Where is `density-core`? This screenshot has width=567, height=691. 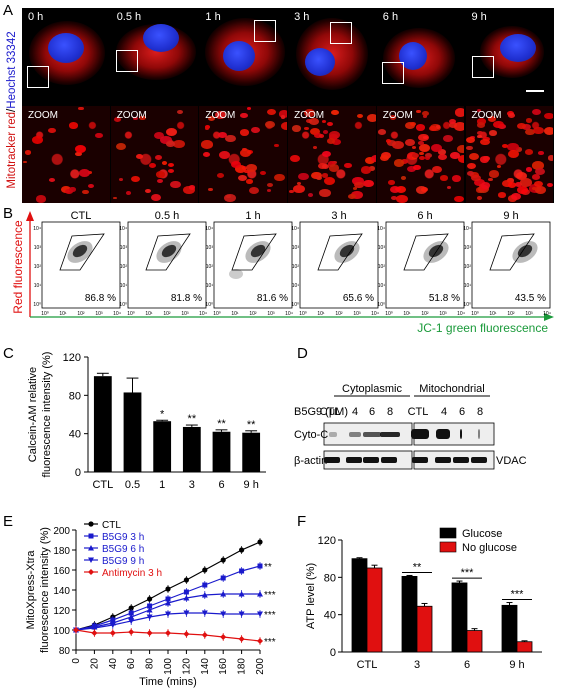 density-core is located at coordinates (525, 251).